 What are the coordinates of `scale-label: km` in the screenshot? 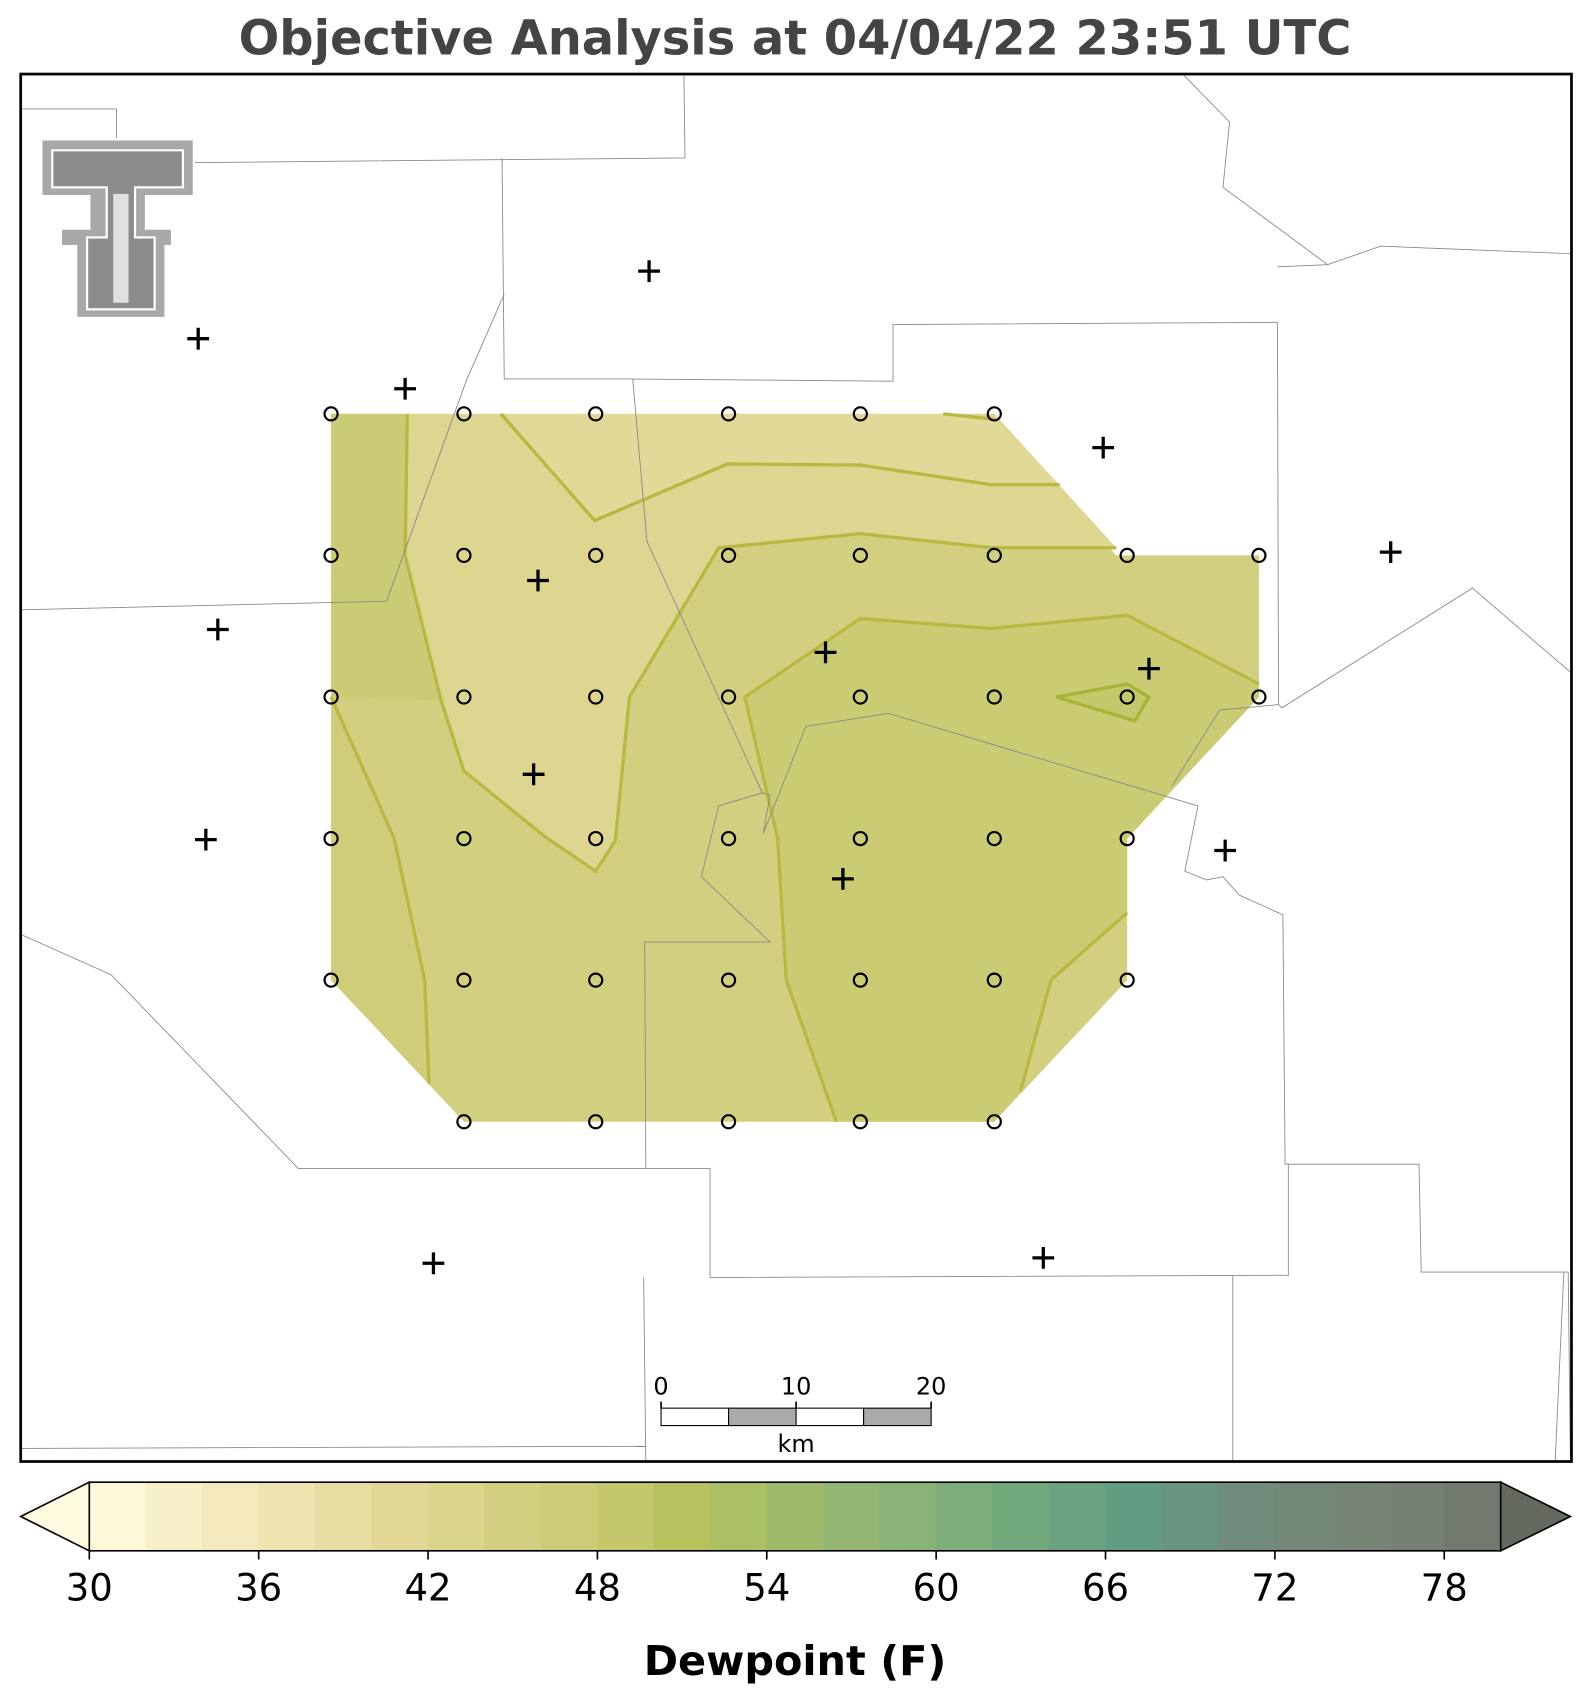 It's located at (795, 1444).